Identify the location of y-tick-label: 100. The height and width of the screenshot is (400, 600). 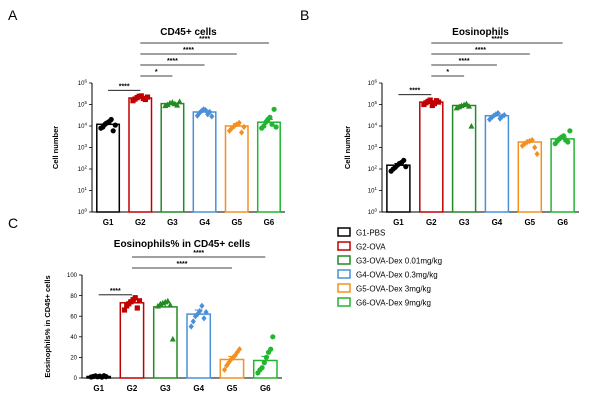
(72, 276).